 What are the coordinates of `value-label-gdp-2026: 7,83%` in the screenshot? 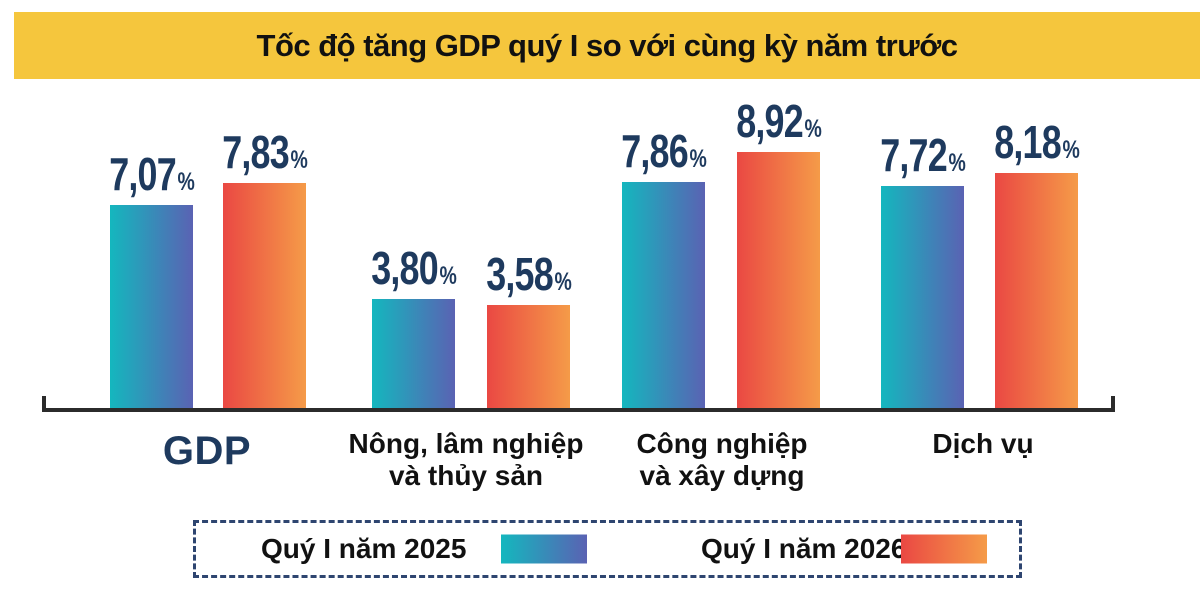 It's located at (265, 152).